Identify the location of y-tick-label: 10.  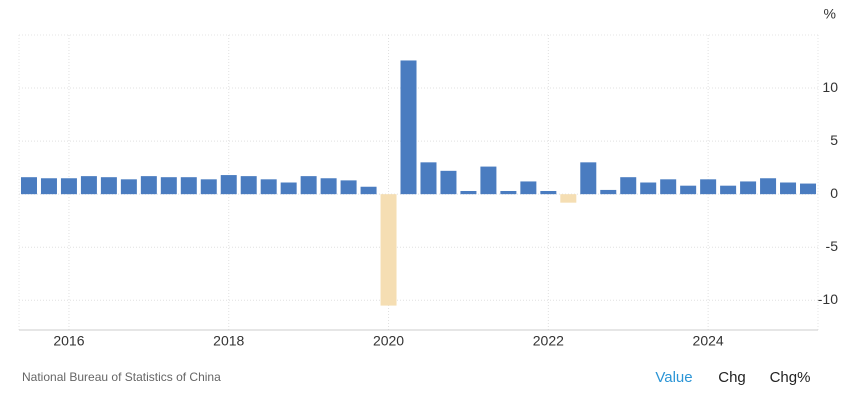
(830, 87).